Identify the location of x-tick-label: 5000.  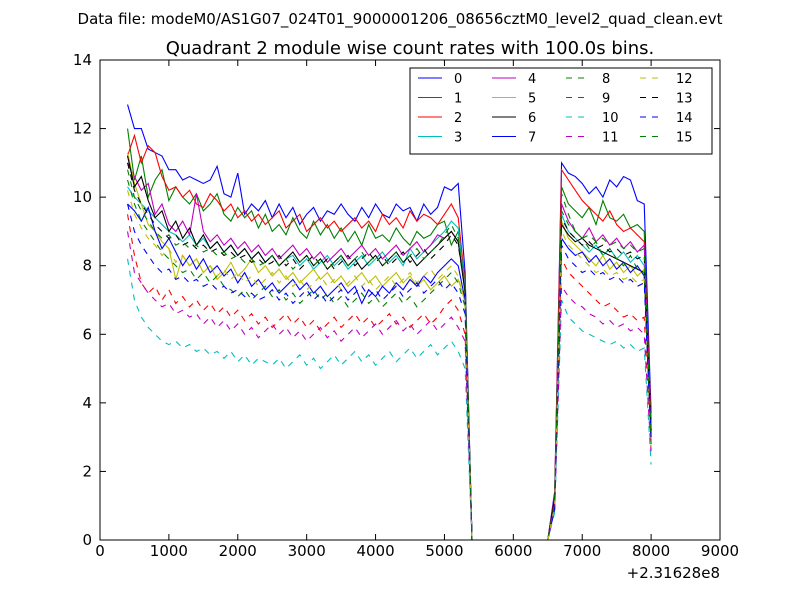
(444, 551).